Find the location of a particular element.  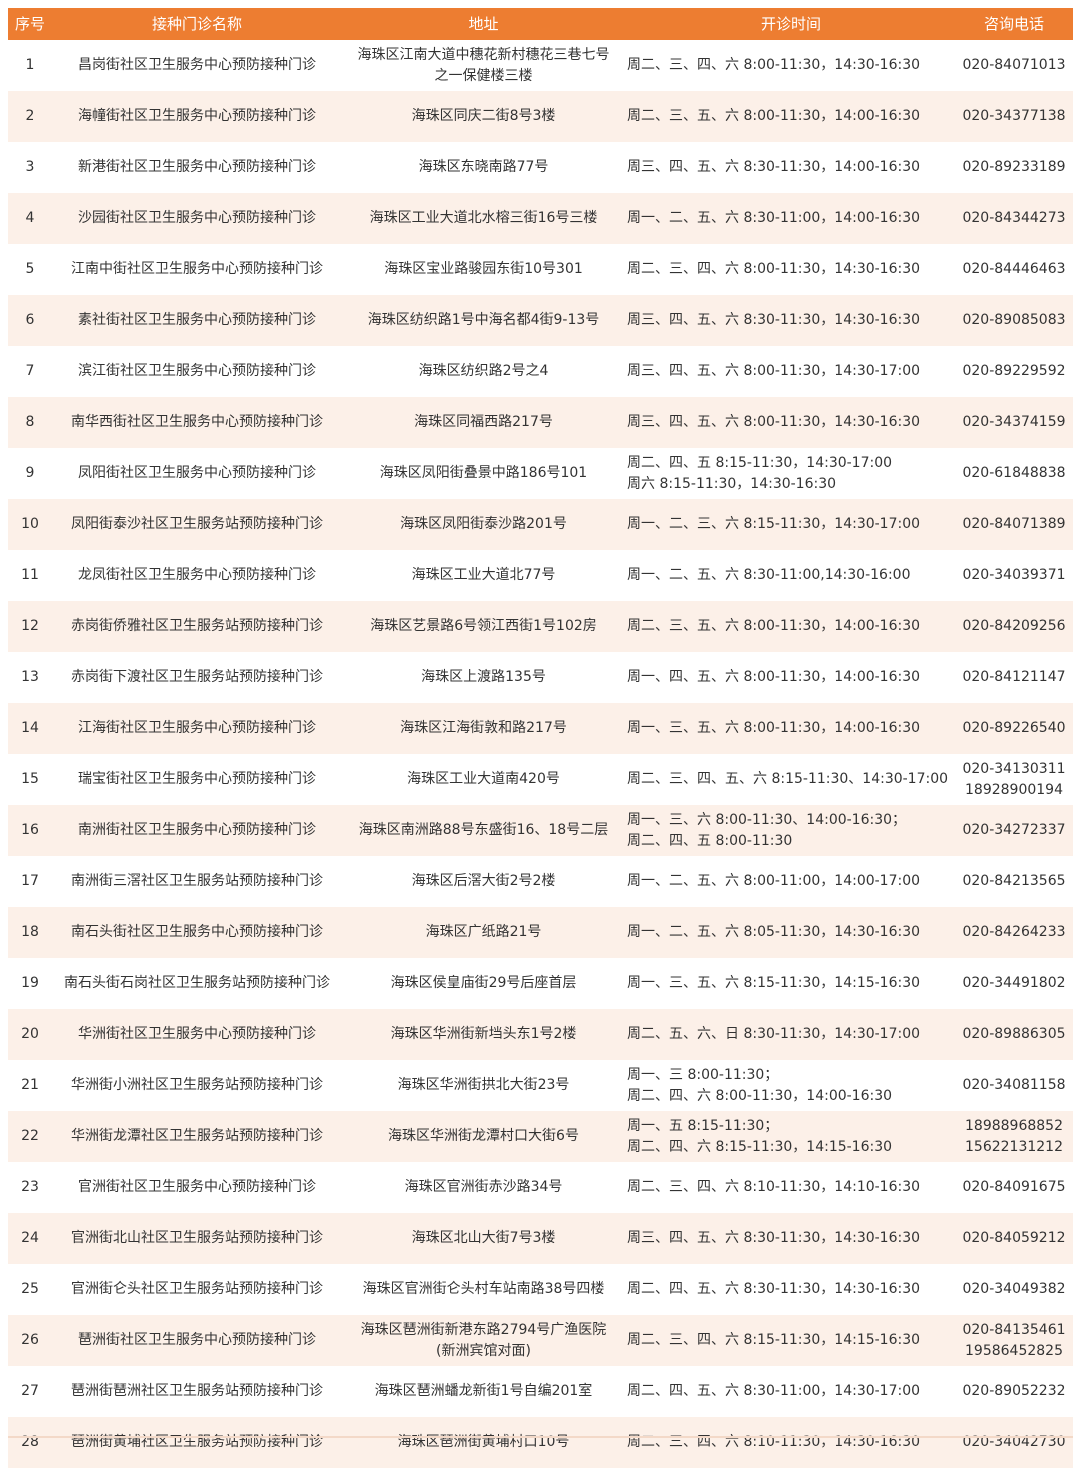

cell-phone: 020-84091675 is located at coordinates (1014, 1187).